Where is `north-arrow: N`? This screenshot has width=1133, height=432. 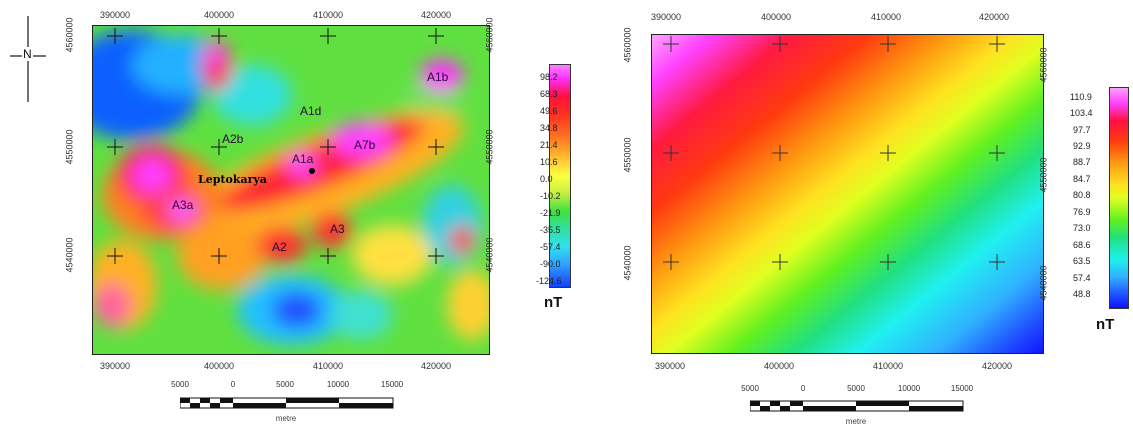
north-arrow: N is located at coordinates (28, 59).